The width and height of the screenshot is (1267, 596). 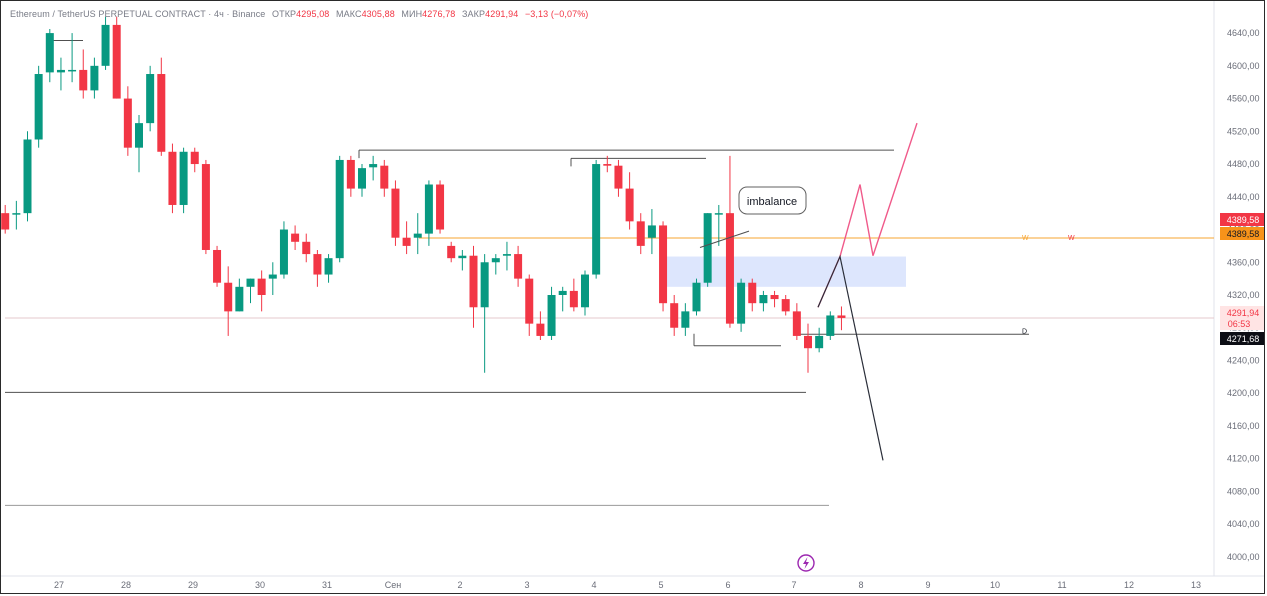 What do you see at coordinates (1071, 238) in the screenshot?
I see `w-level-label-right: W` at bounding box center [1071, 238].